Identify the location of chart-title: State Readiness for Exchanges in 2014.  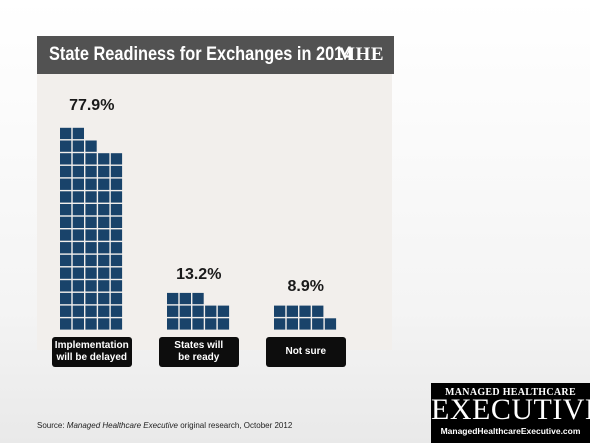
(201, 54).